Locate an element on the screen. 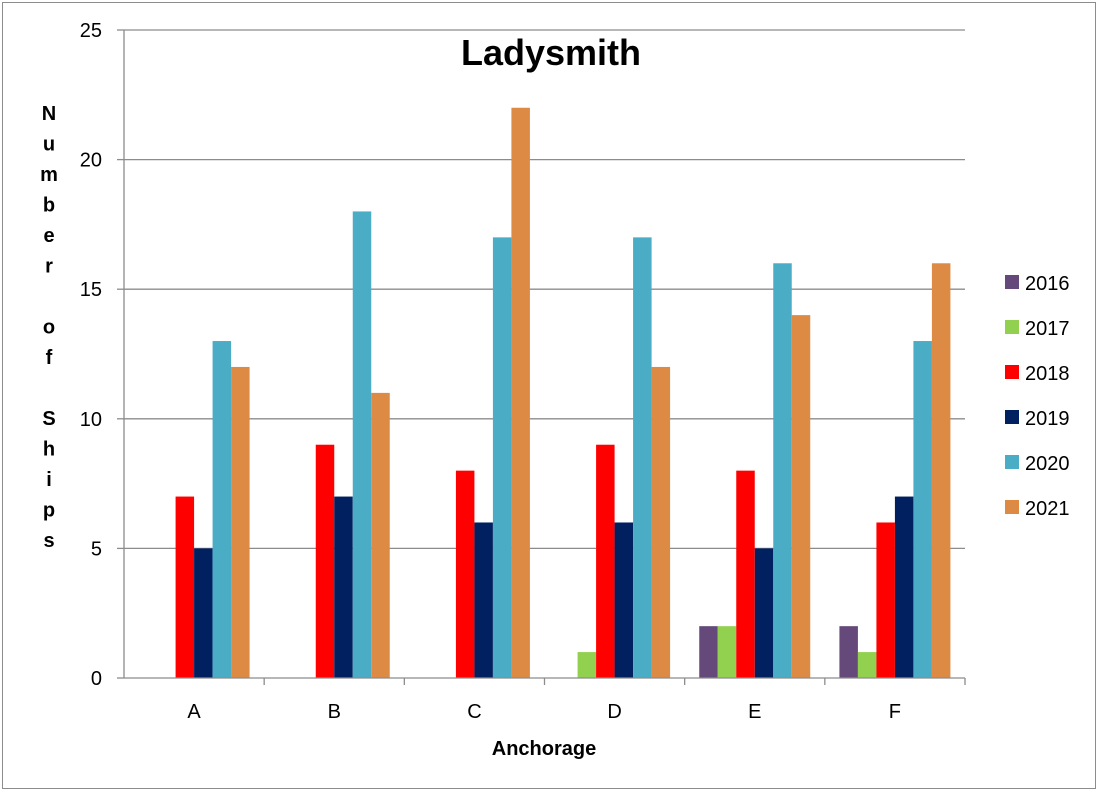  bar-D-2019 is located at coordinates (624, 600).